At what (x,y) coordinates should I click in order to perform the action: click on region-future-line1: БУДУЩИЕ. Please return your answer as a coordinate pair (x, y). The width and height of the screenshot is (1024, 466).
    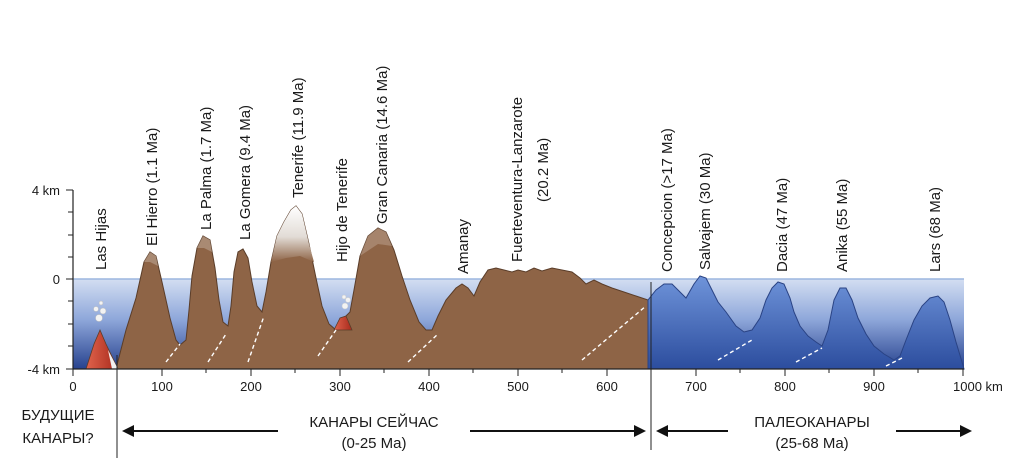
    Looking at the image, I should click on (57, 415).